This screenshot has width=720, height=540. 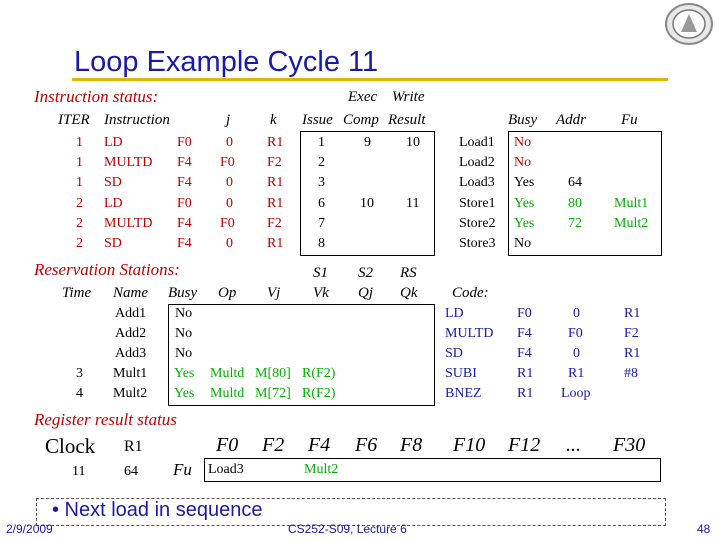 What do you see at coordinates (321, 142) in the screenshot?
I see `issue-cell: 1` at bounding box center [321, 142].